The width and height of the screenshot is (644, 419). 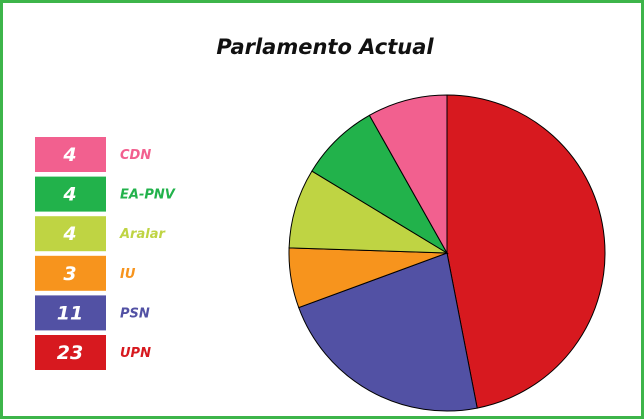 What do you see at coordinates (325, 47) in the screenshot?
I see `chart-title: Parlamento Actual` at bounding box center [325, 47].